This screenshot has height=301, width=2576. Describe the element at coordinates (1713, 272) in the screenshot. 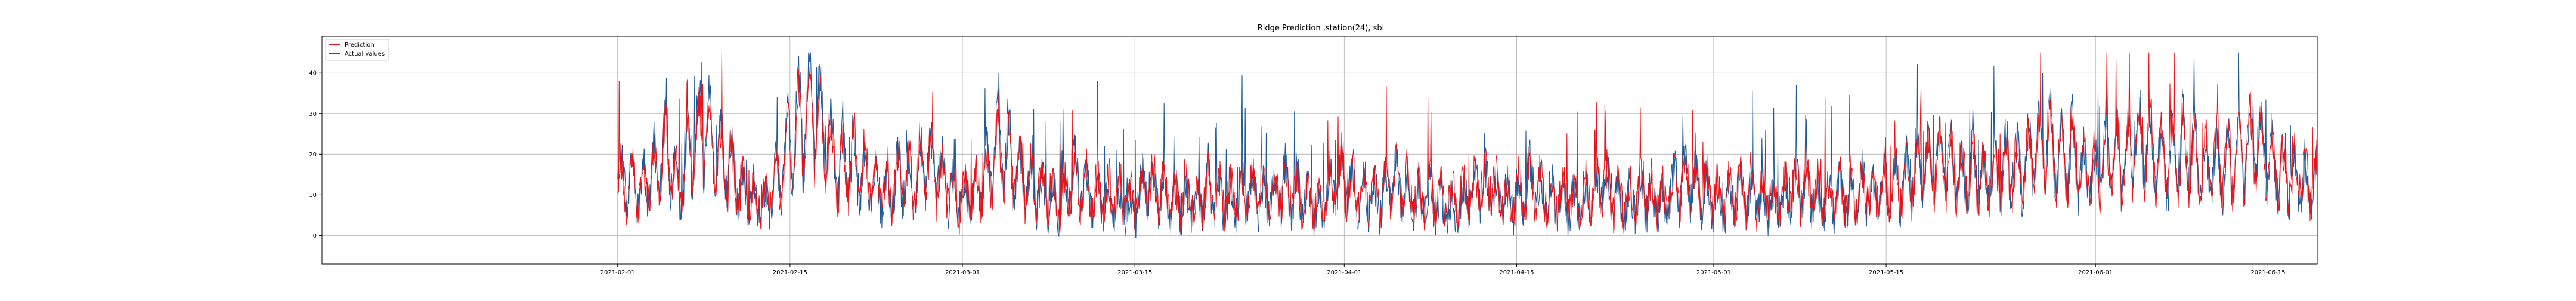

I see `x-tick-label: 2021-05-01` at that location.